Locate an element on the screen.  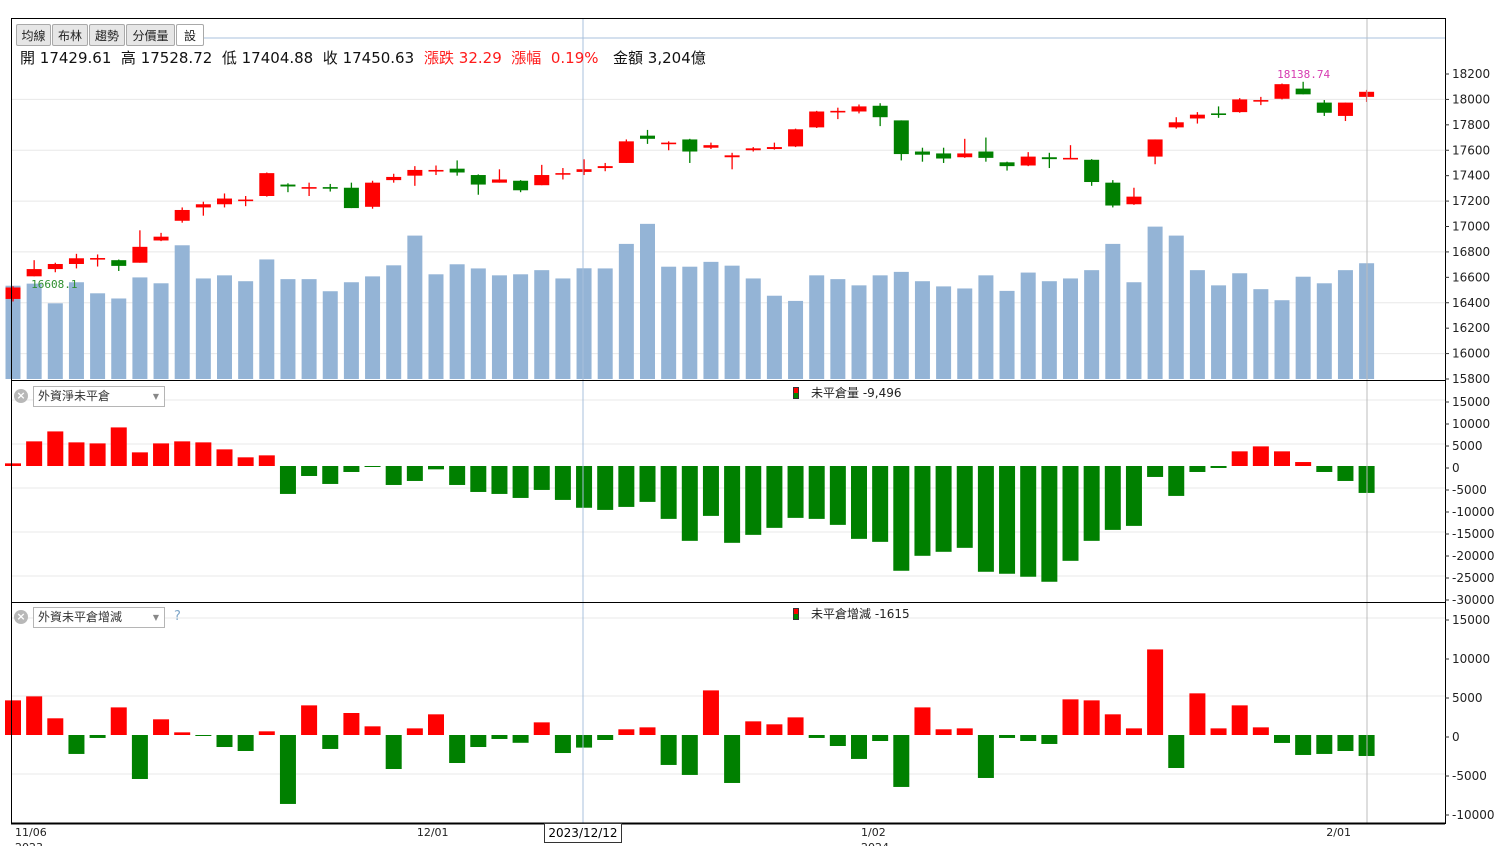
settings-button: 設 is located at coordinates (190, 35).